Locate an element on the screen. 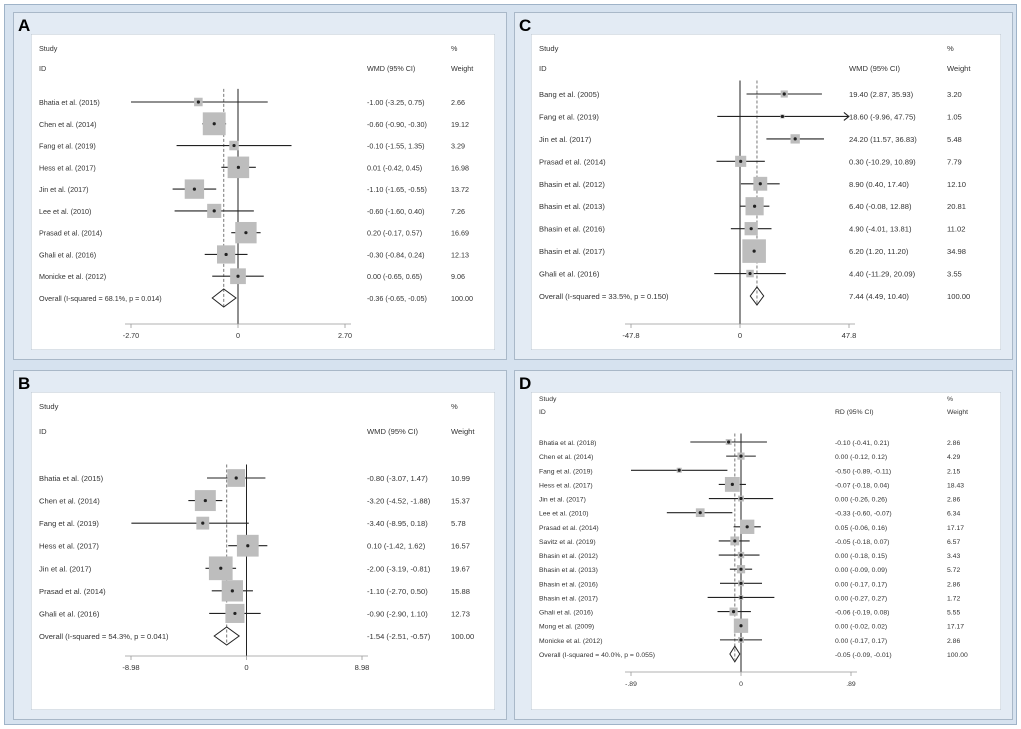 This screenshot has height=729, width=1021. study-label-c: Bhasin et al. (2012) is located at coordinates (572, 184).